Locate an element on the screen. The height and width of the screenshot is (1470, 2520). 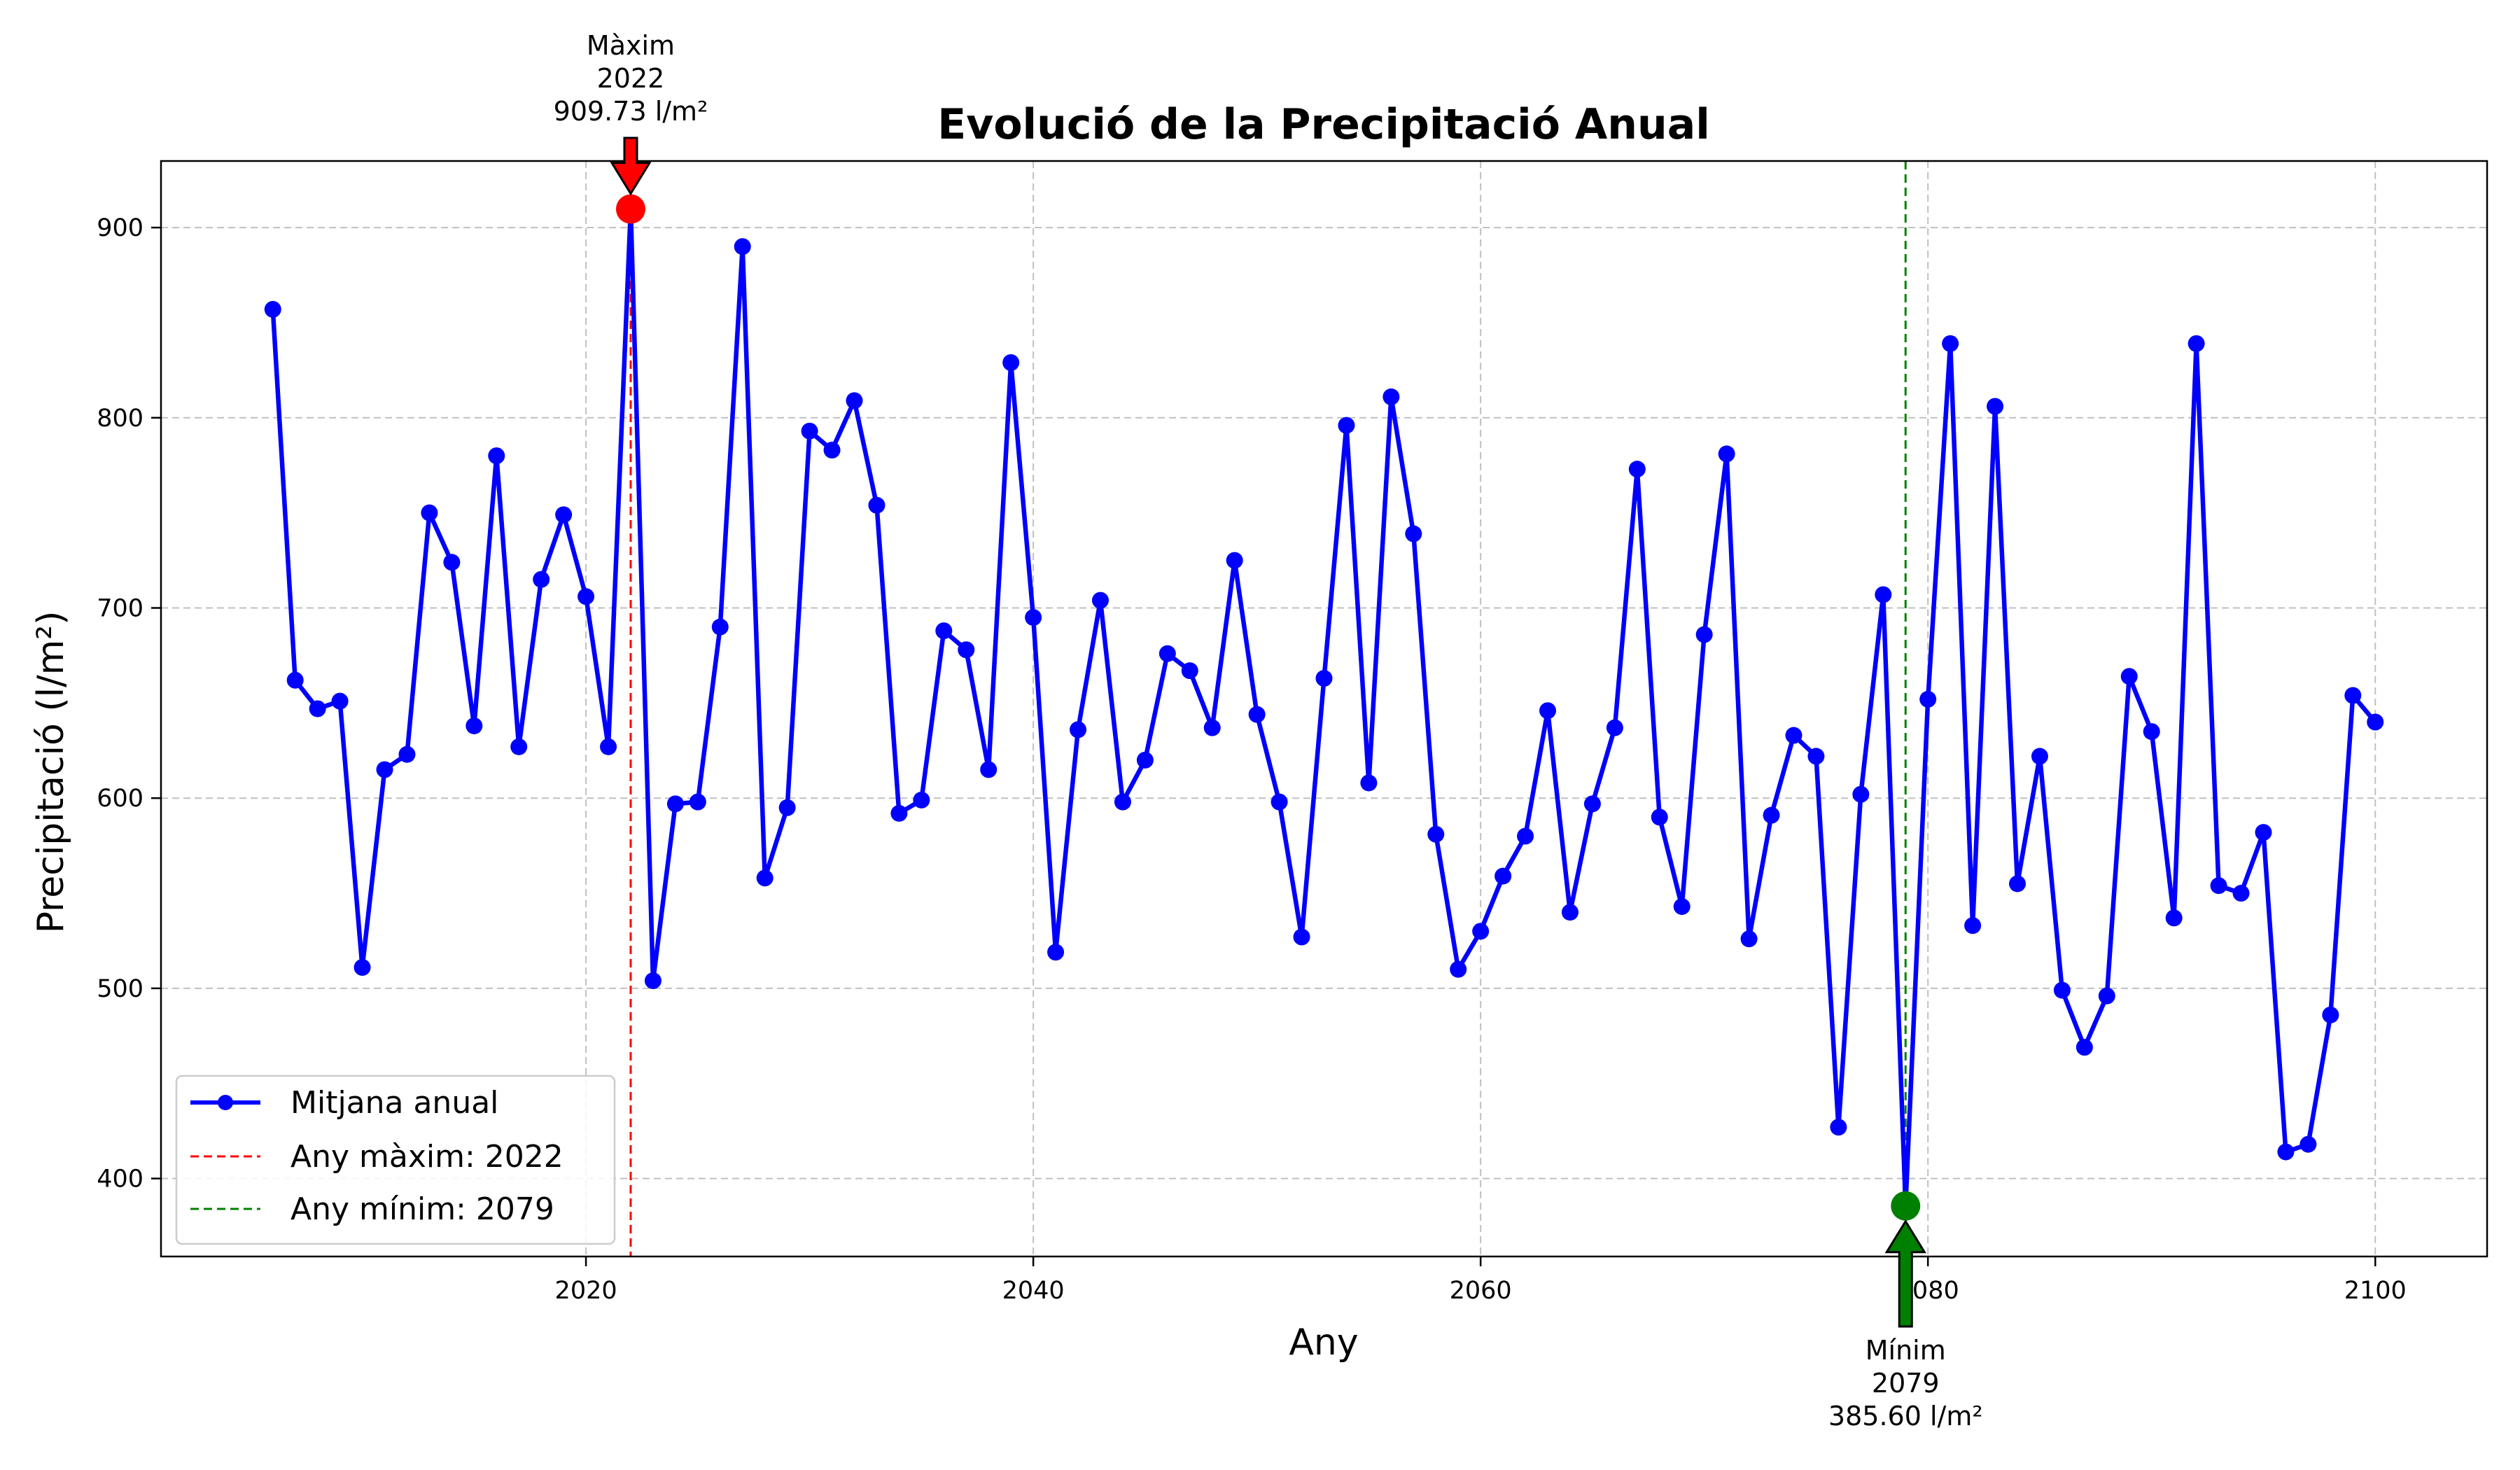
y-tick-label: 900 is located at coordinates (120, 228).